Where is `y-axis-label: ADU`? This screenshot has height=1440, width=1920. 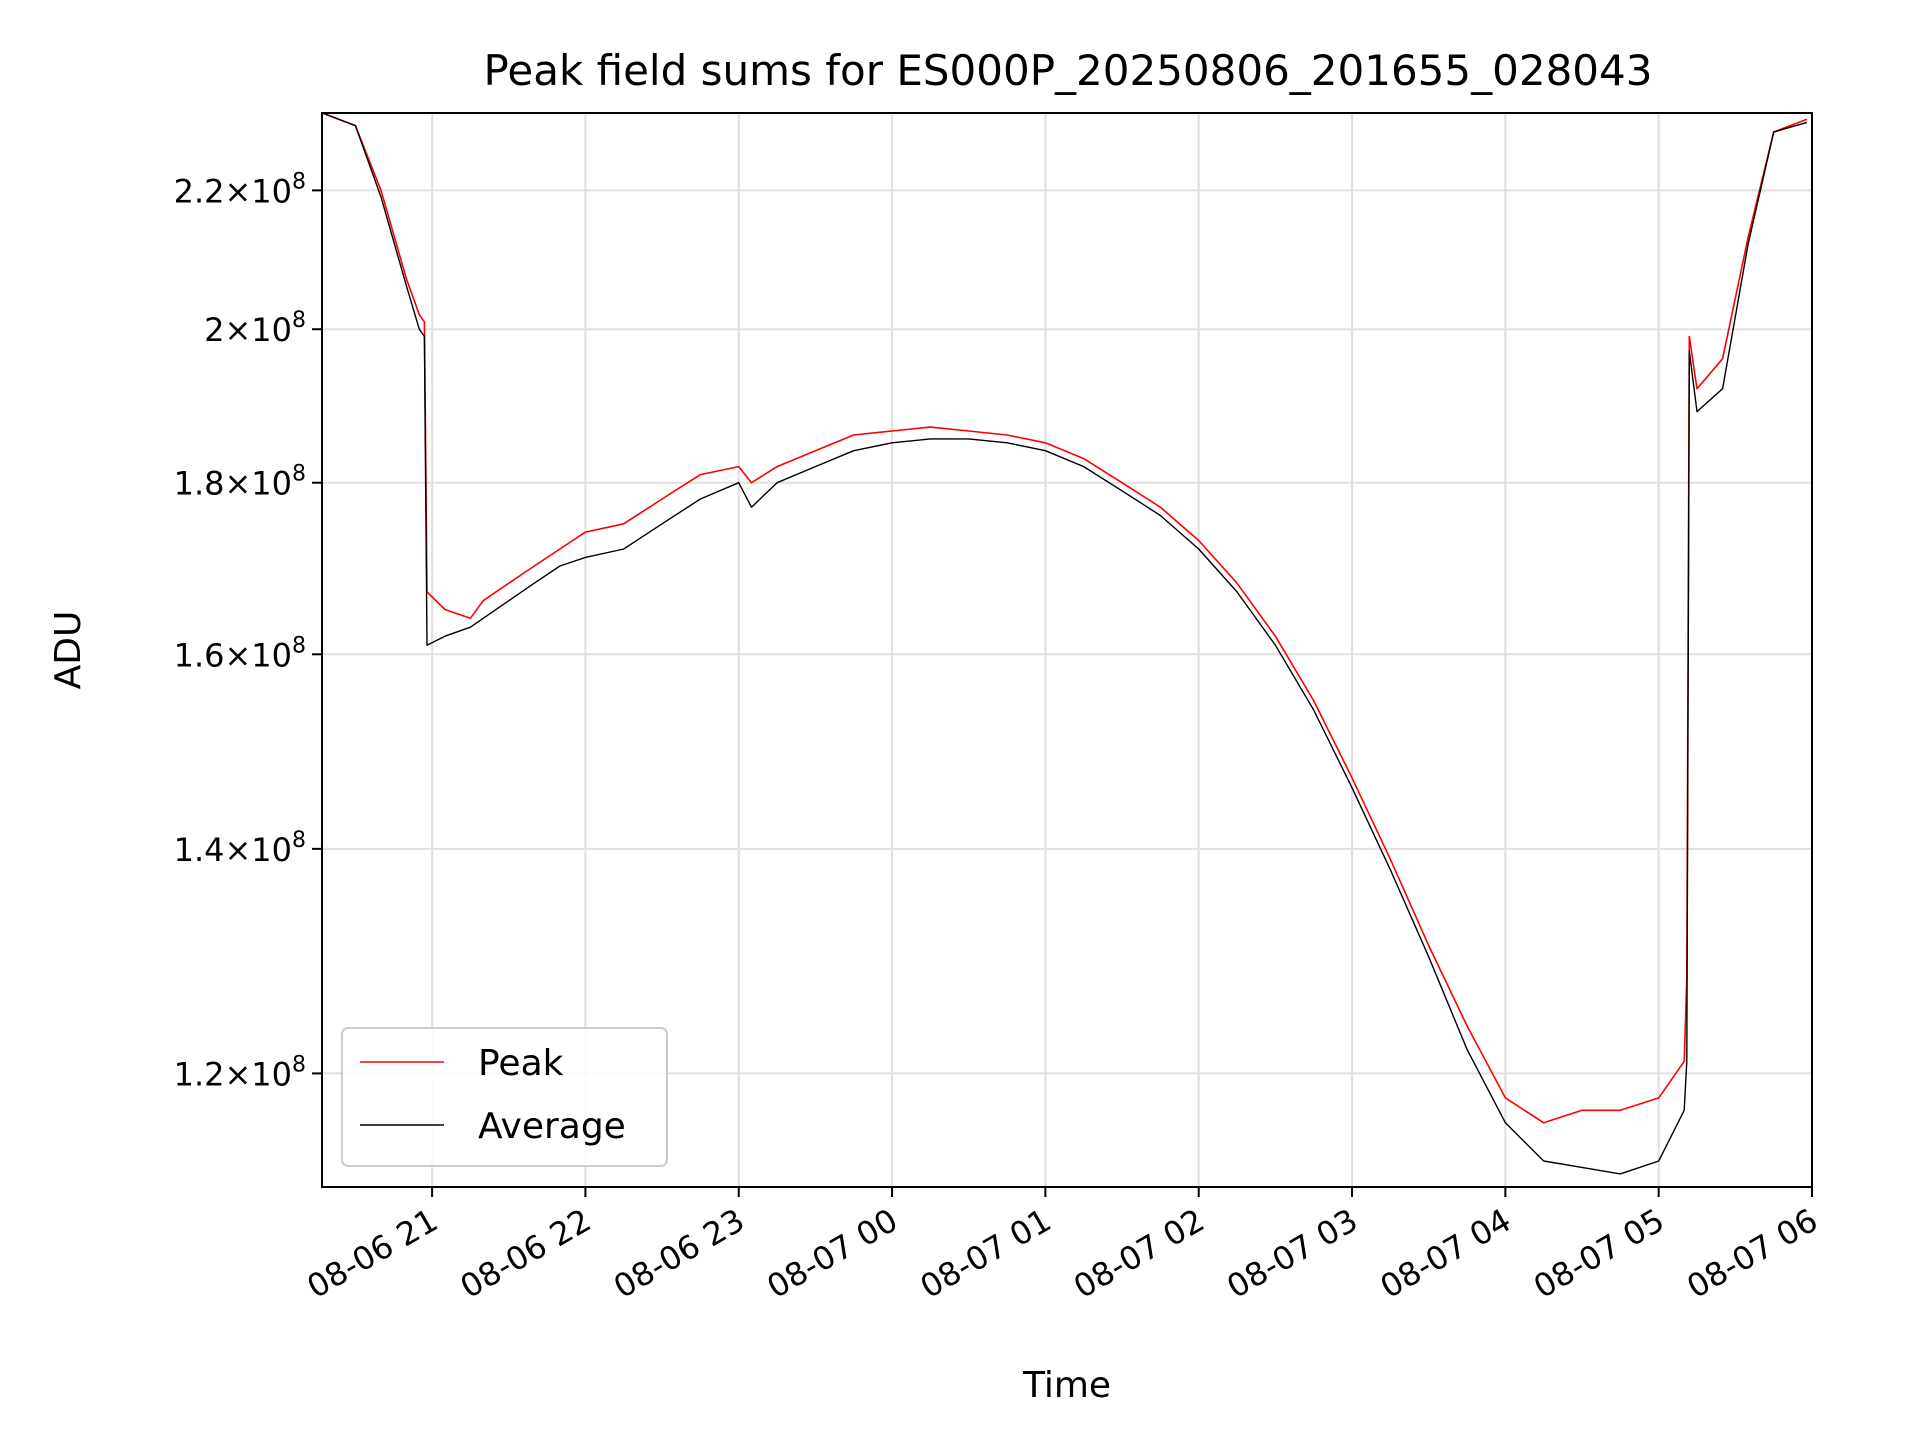 y-axis-label: ADU is located at coordinates (68, 650).